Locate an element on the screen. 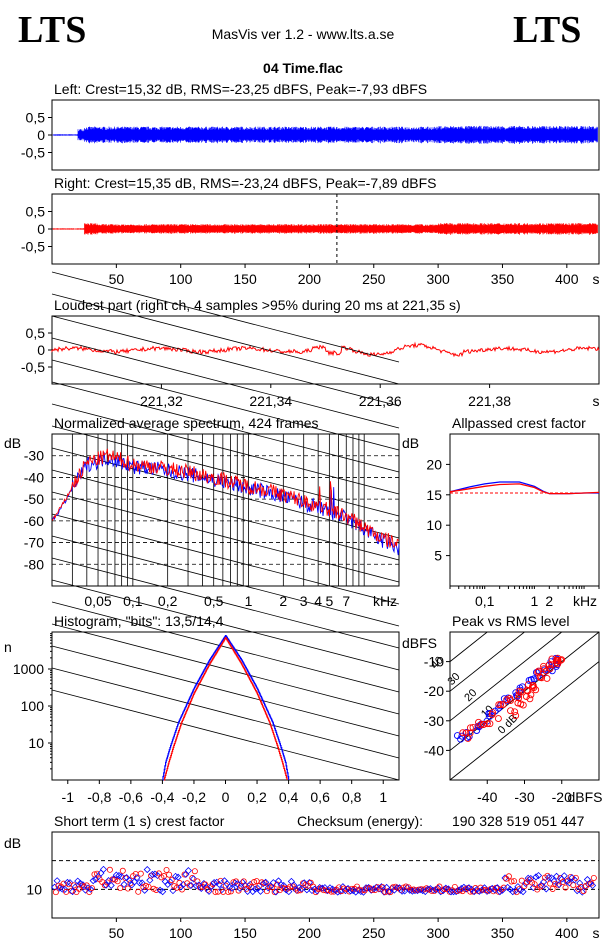 The width and height of the screenshot is (606, 946). plot-frame is located at coordinates (524, 706).